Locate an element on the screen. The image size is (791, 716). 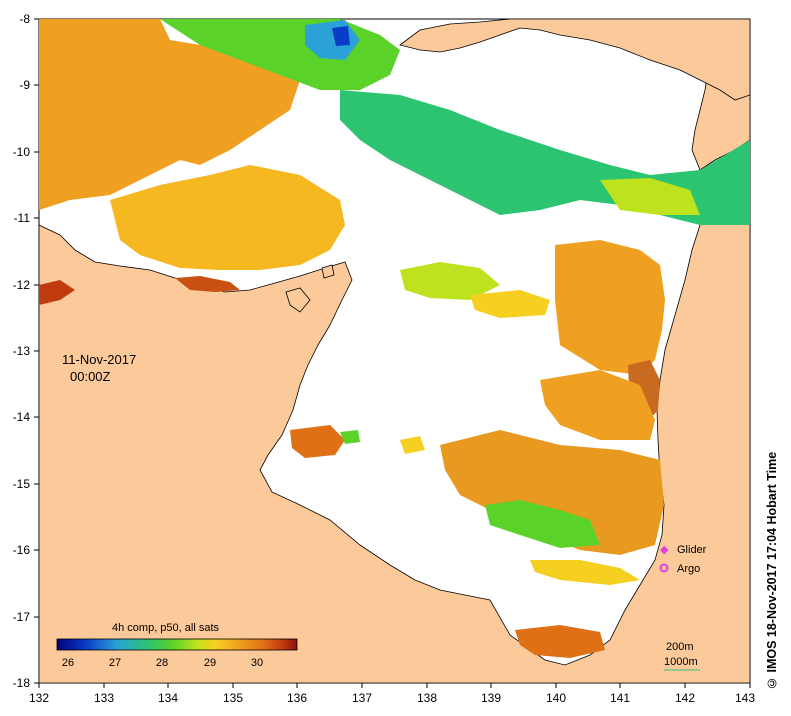
lon-tick-label: 137 is located at coordinates (362, 698).